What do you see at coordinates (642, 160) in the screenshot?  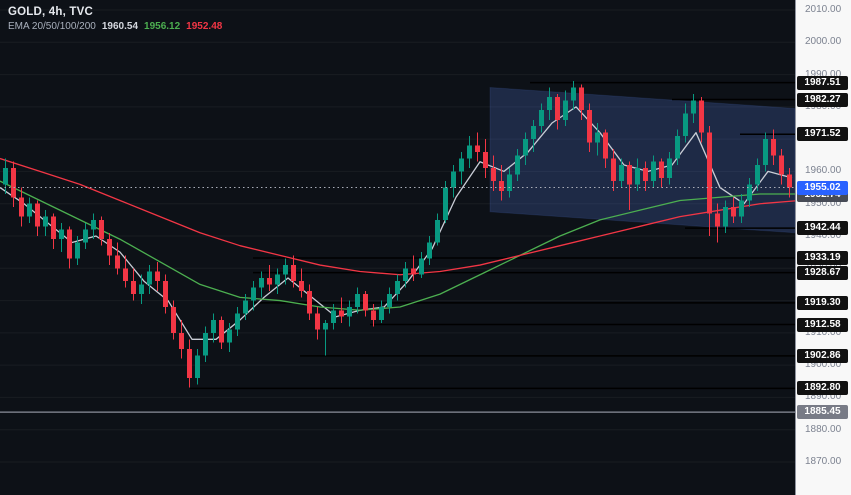 I see `price-channel` at bounding box center [642, 160].